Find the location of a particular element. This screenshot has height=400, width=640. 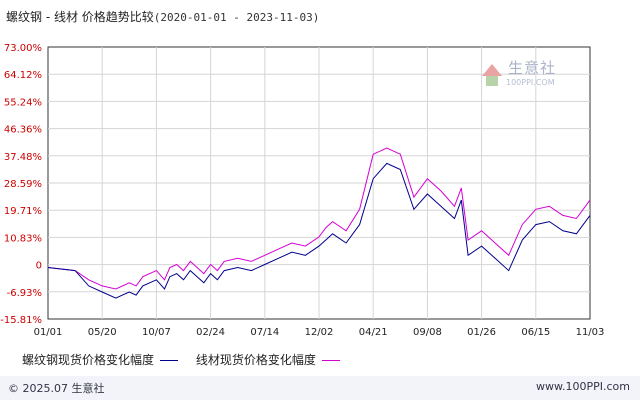

y-tick-label: 28.59% is located at coordinates (23, 184).